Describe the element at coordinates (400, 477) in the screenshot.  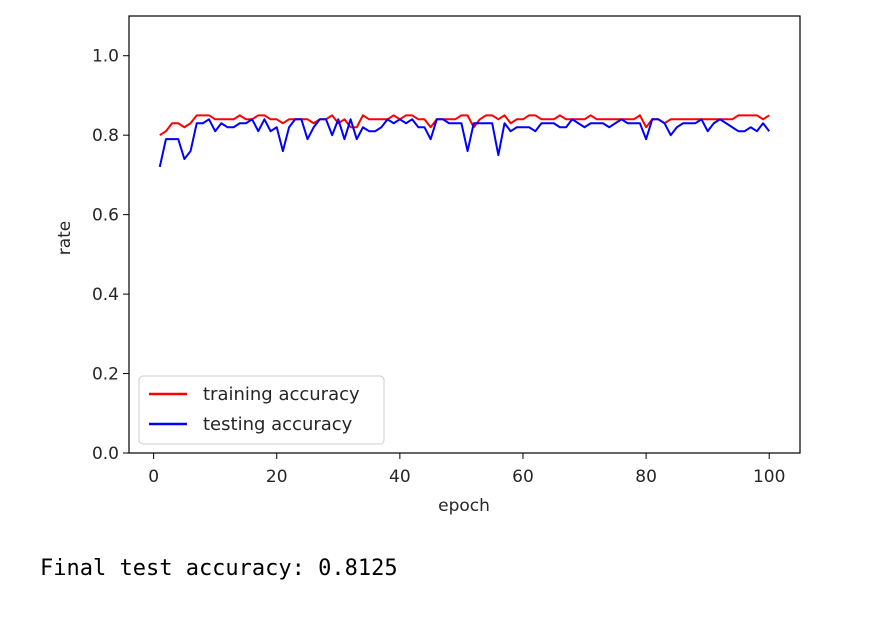
I see `x-tick-label: 40` at that location.